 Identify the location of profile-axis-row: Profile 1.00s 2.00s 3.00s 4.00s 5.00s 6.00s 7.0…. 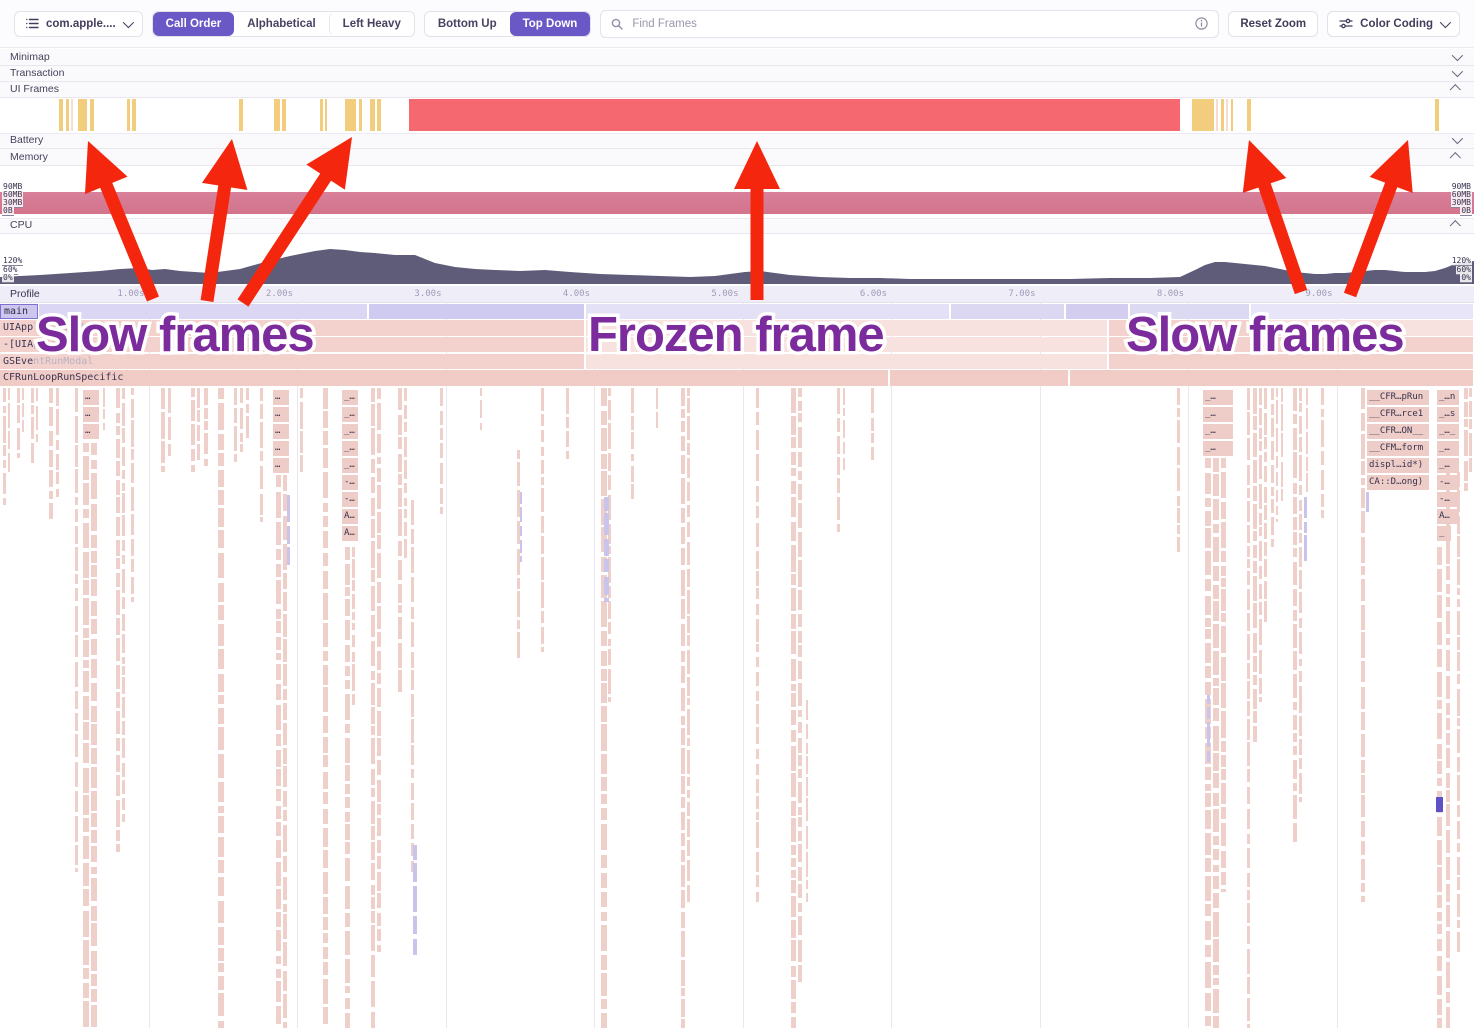
(737, 294).